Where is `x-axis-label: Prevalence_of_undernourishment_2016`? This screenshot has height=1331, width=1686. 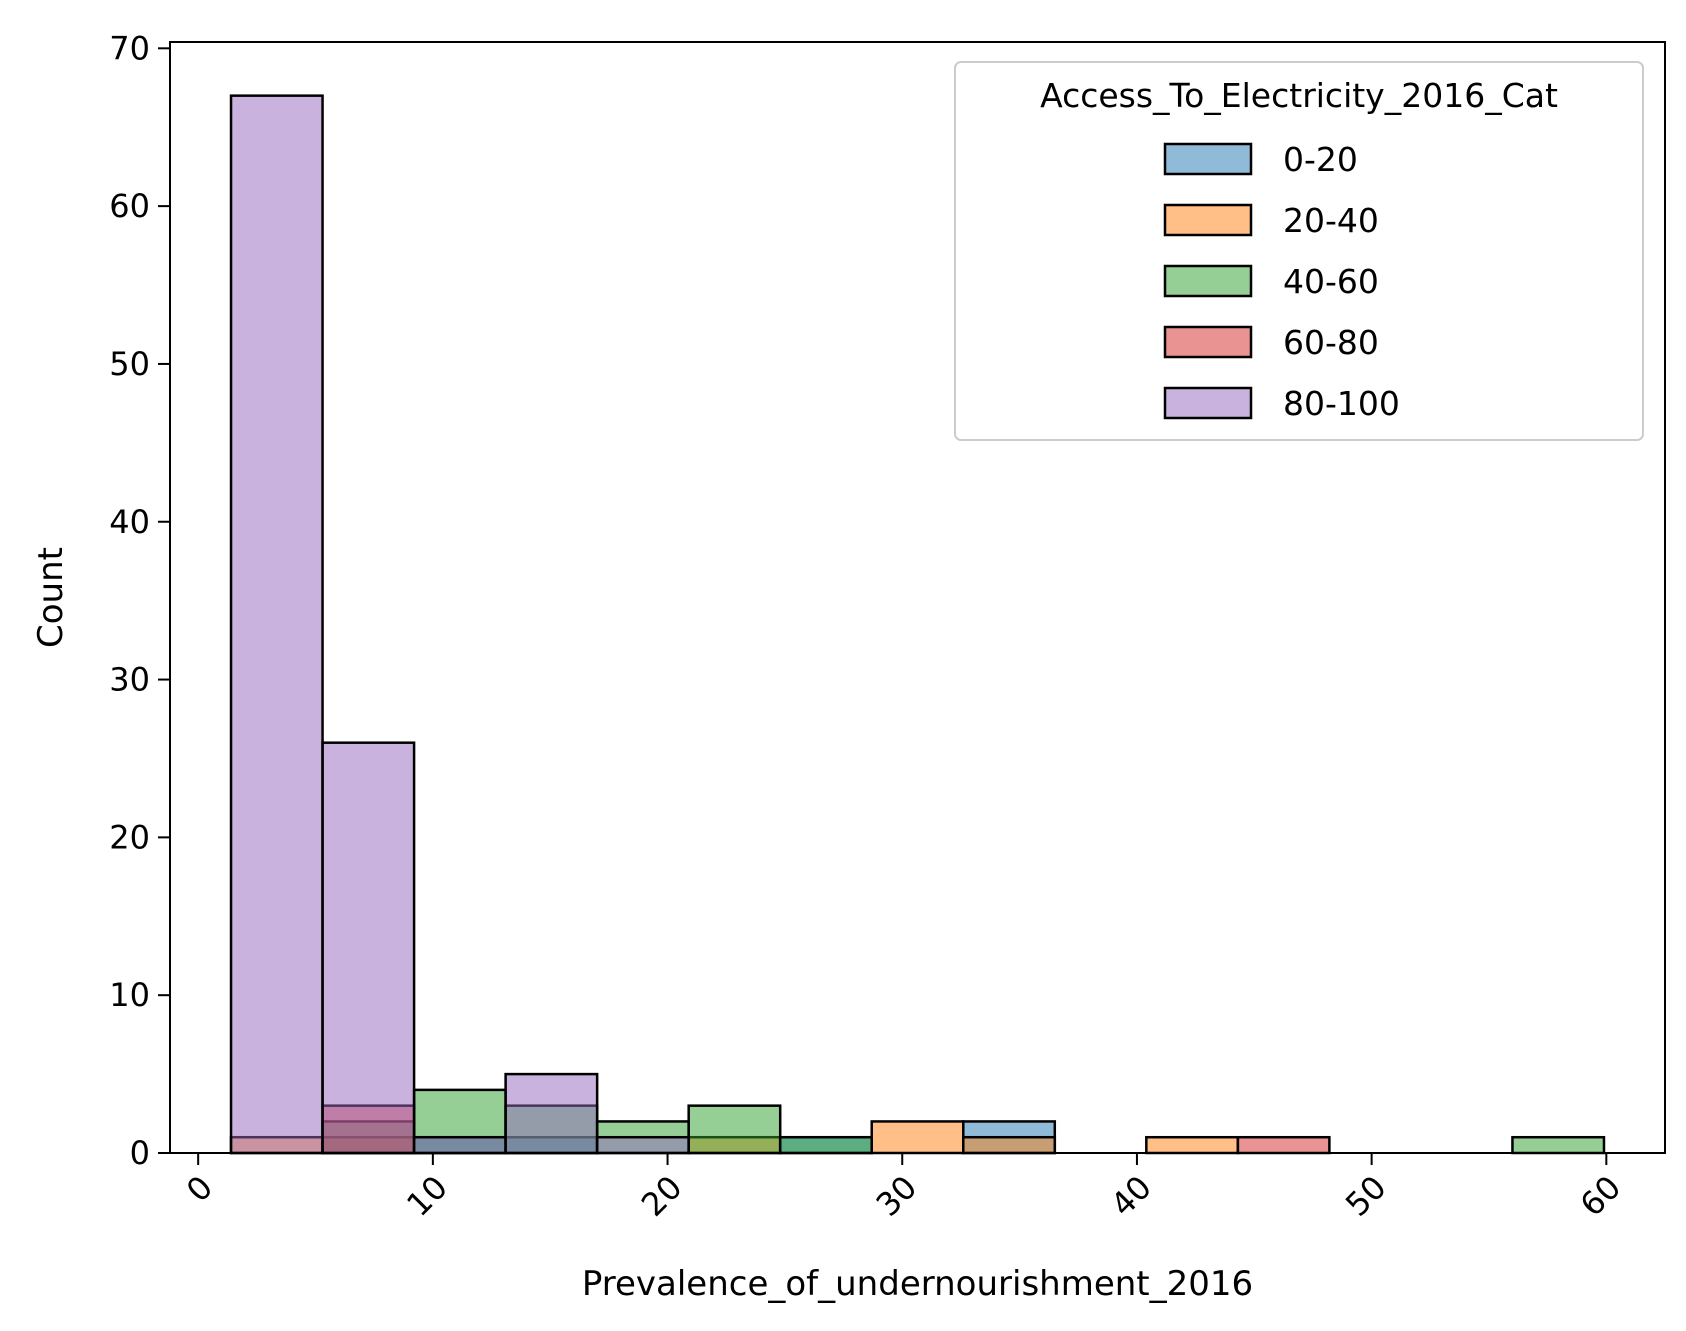
x-axis-label: Prevalence_of_undernourishment_2016 is located at coordinates (917, 1284).